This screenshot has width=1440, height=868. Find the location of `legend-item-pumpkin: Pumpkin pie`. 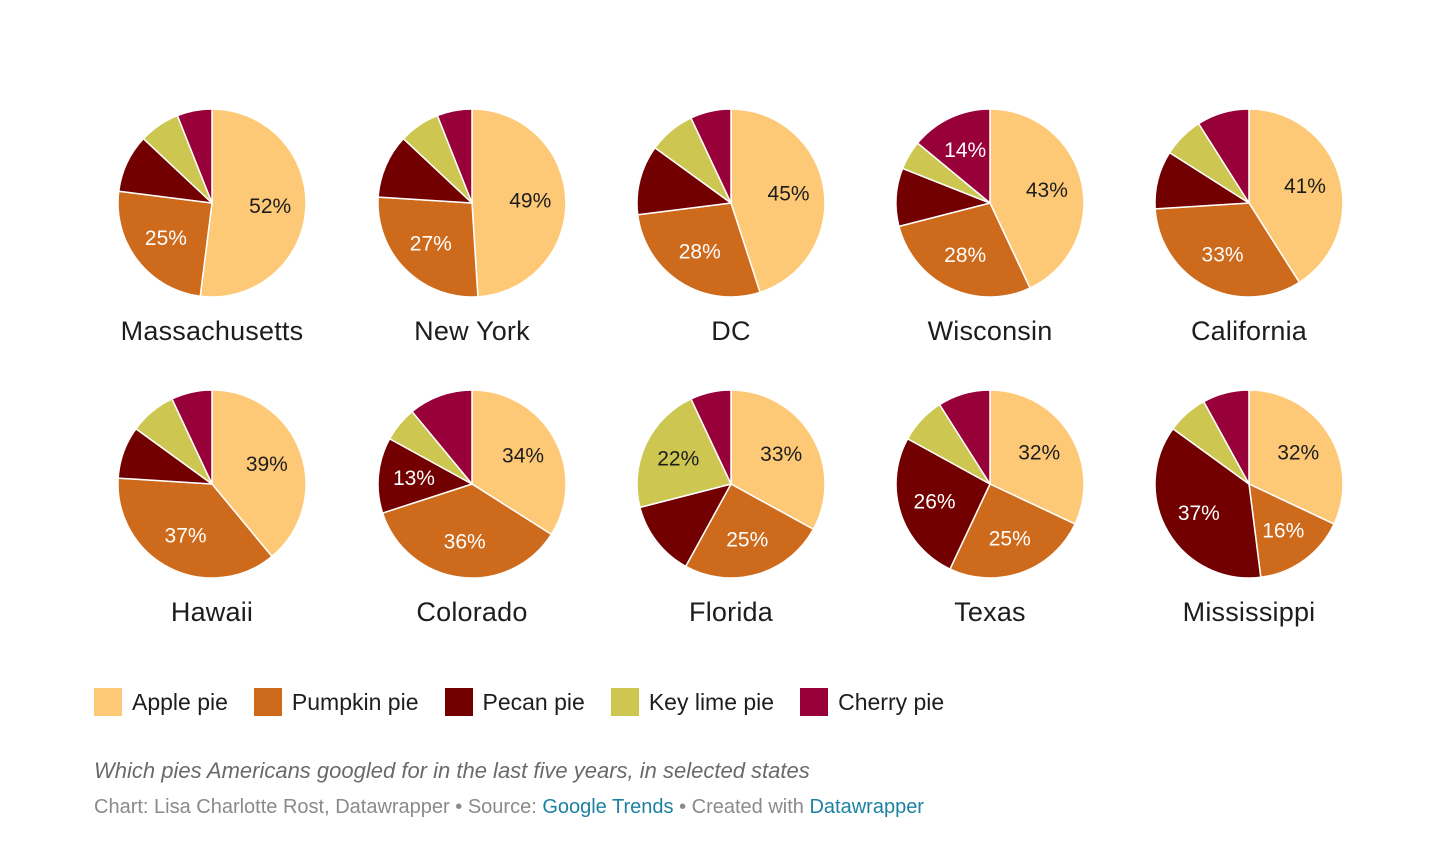

legend-item-pumpkin: Pumpkin pie is located at coordinates (336, 702).